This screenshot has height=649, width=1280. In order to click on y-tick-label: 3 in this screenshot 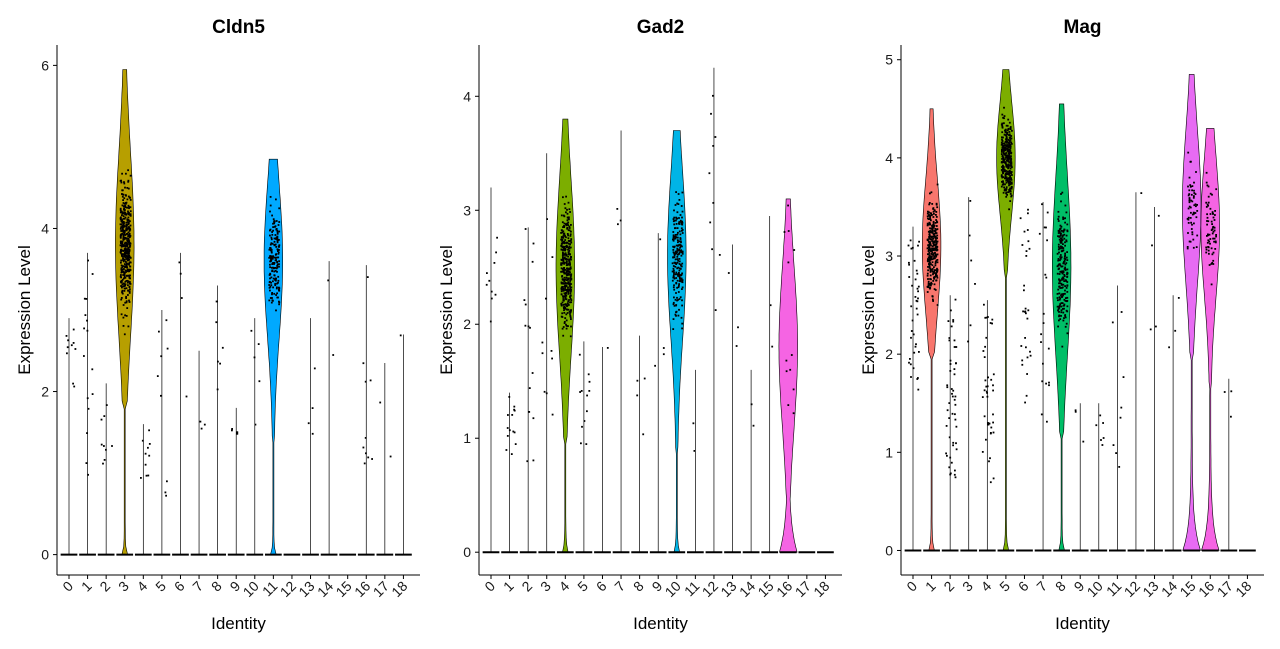, I will do `click(889, 256)`.